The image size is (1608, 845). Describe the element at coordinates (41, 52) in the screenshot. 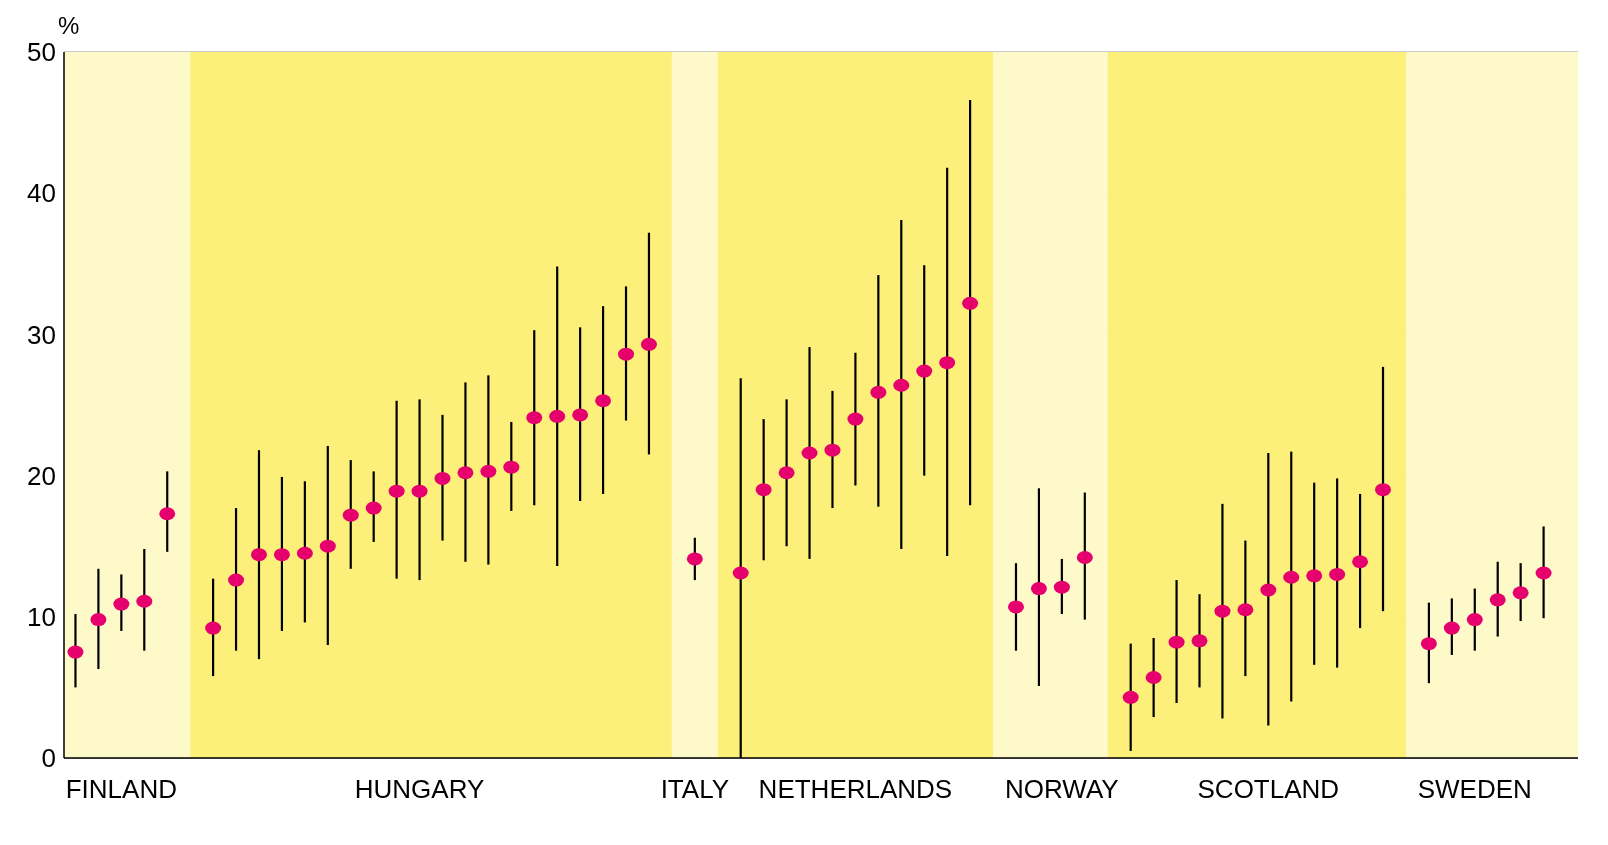

I see `y-tick-label: 50` at that location.